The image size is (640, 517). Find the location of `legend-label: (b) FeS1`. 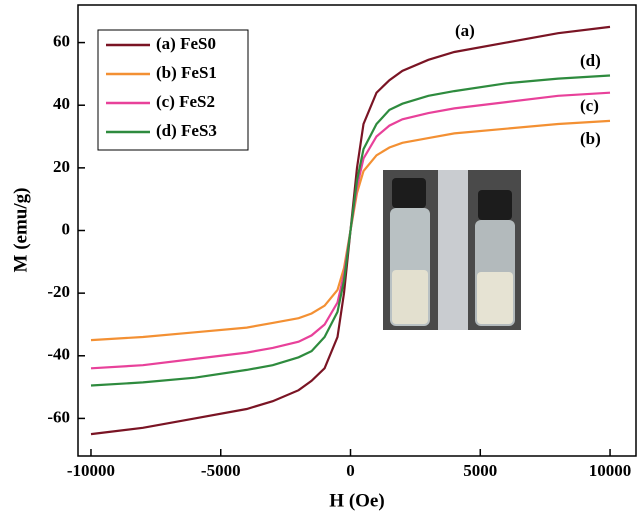

legend-label: (b) FeS1 is located at coordinates (186, 72).